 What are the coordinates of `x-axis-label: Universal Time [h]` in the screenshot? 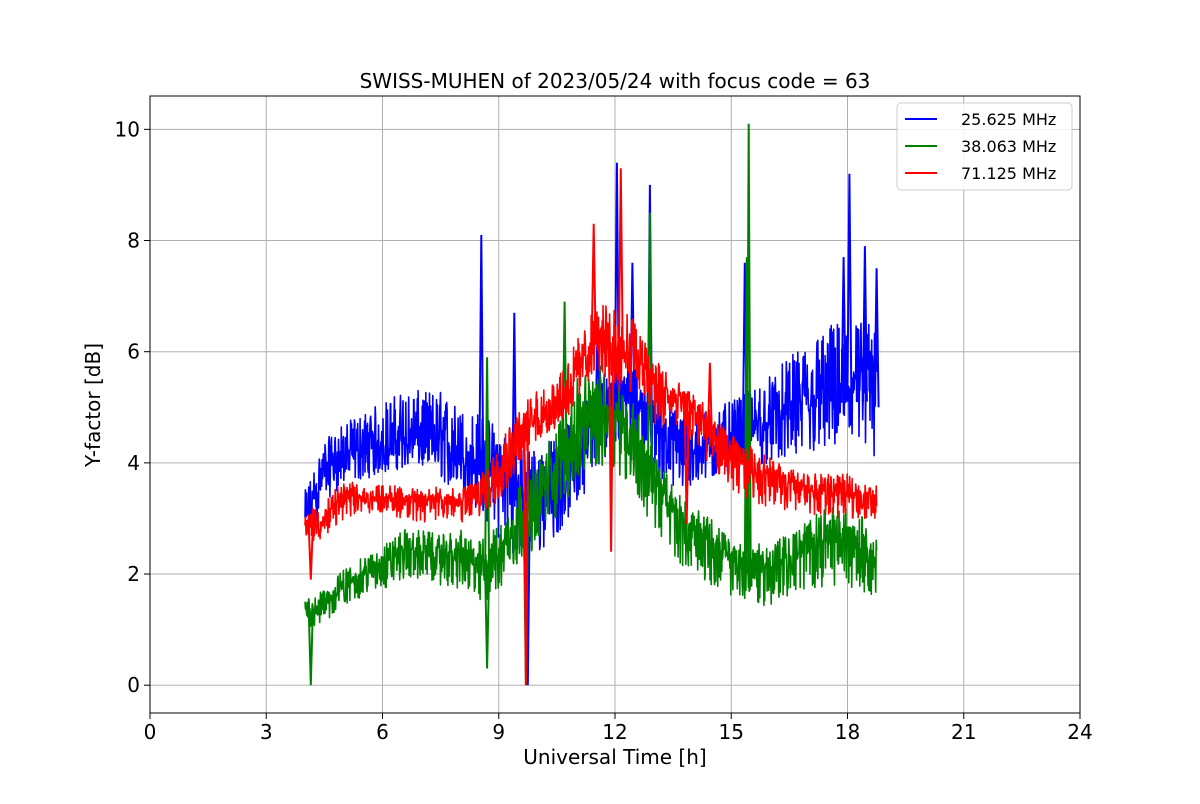 It's located at (614, 757).